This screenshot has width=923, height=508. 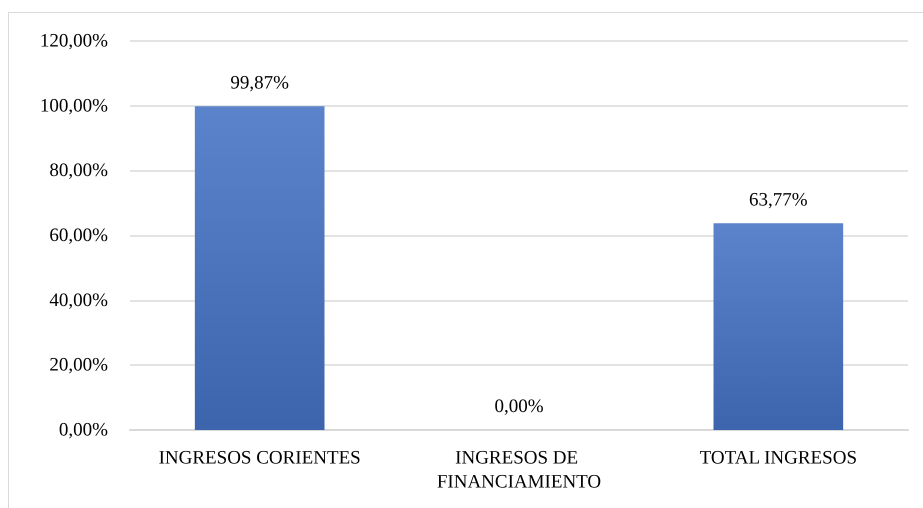 What do you see at coordinates (78, 235) in the screenshot?
I see `y-tick-label: 60,00%` at bounding box center [78, 235].